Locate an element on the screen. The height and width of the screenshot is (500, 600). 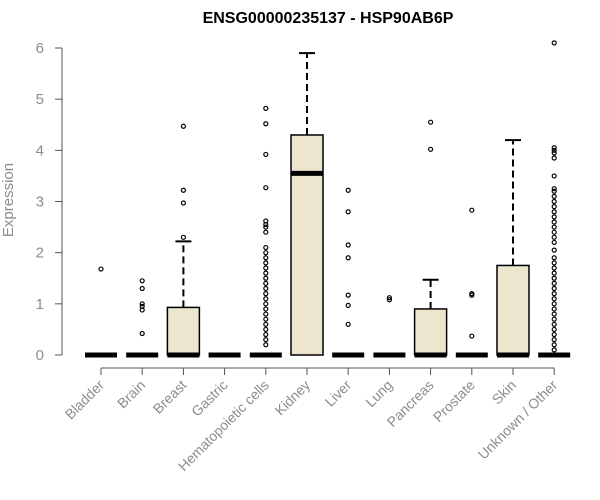
y-tick-label: 0 is located at coordinates (40, 355).